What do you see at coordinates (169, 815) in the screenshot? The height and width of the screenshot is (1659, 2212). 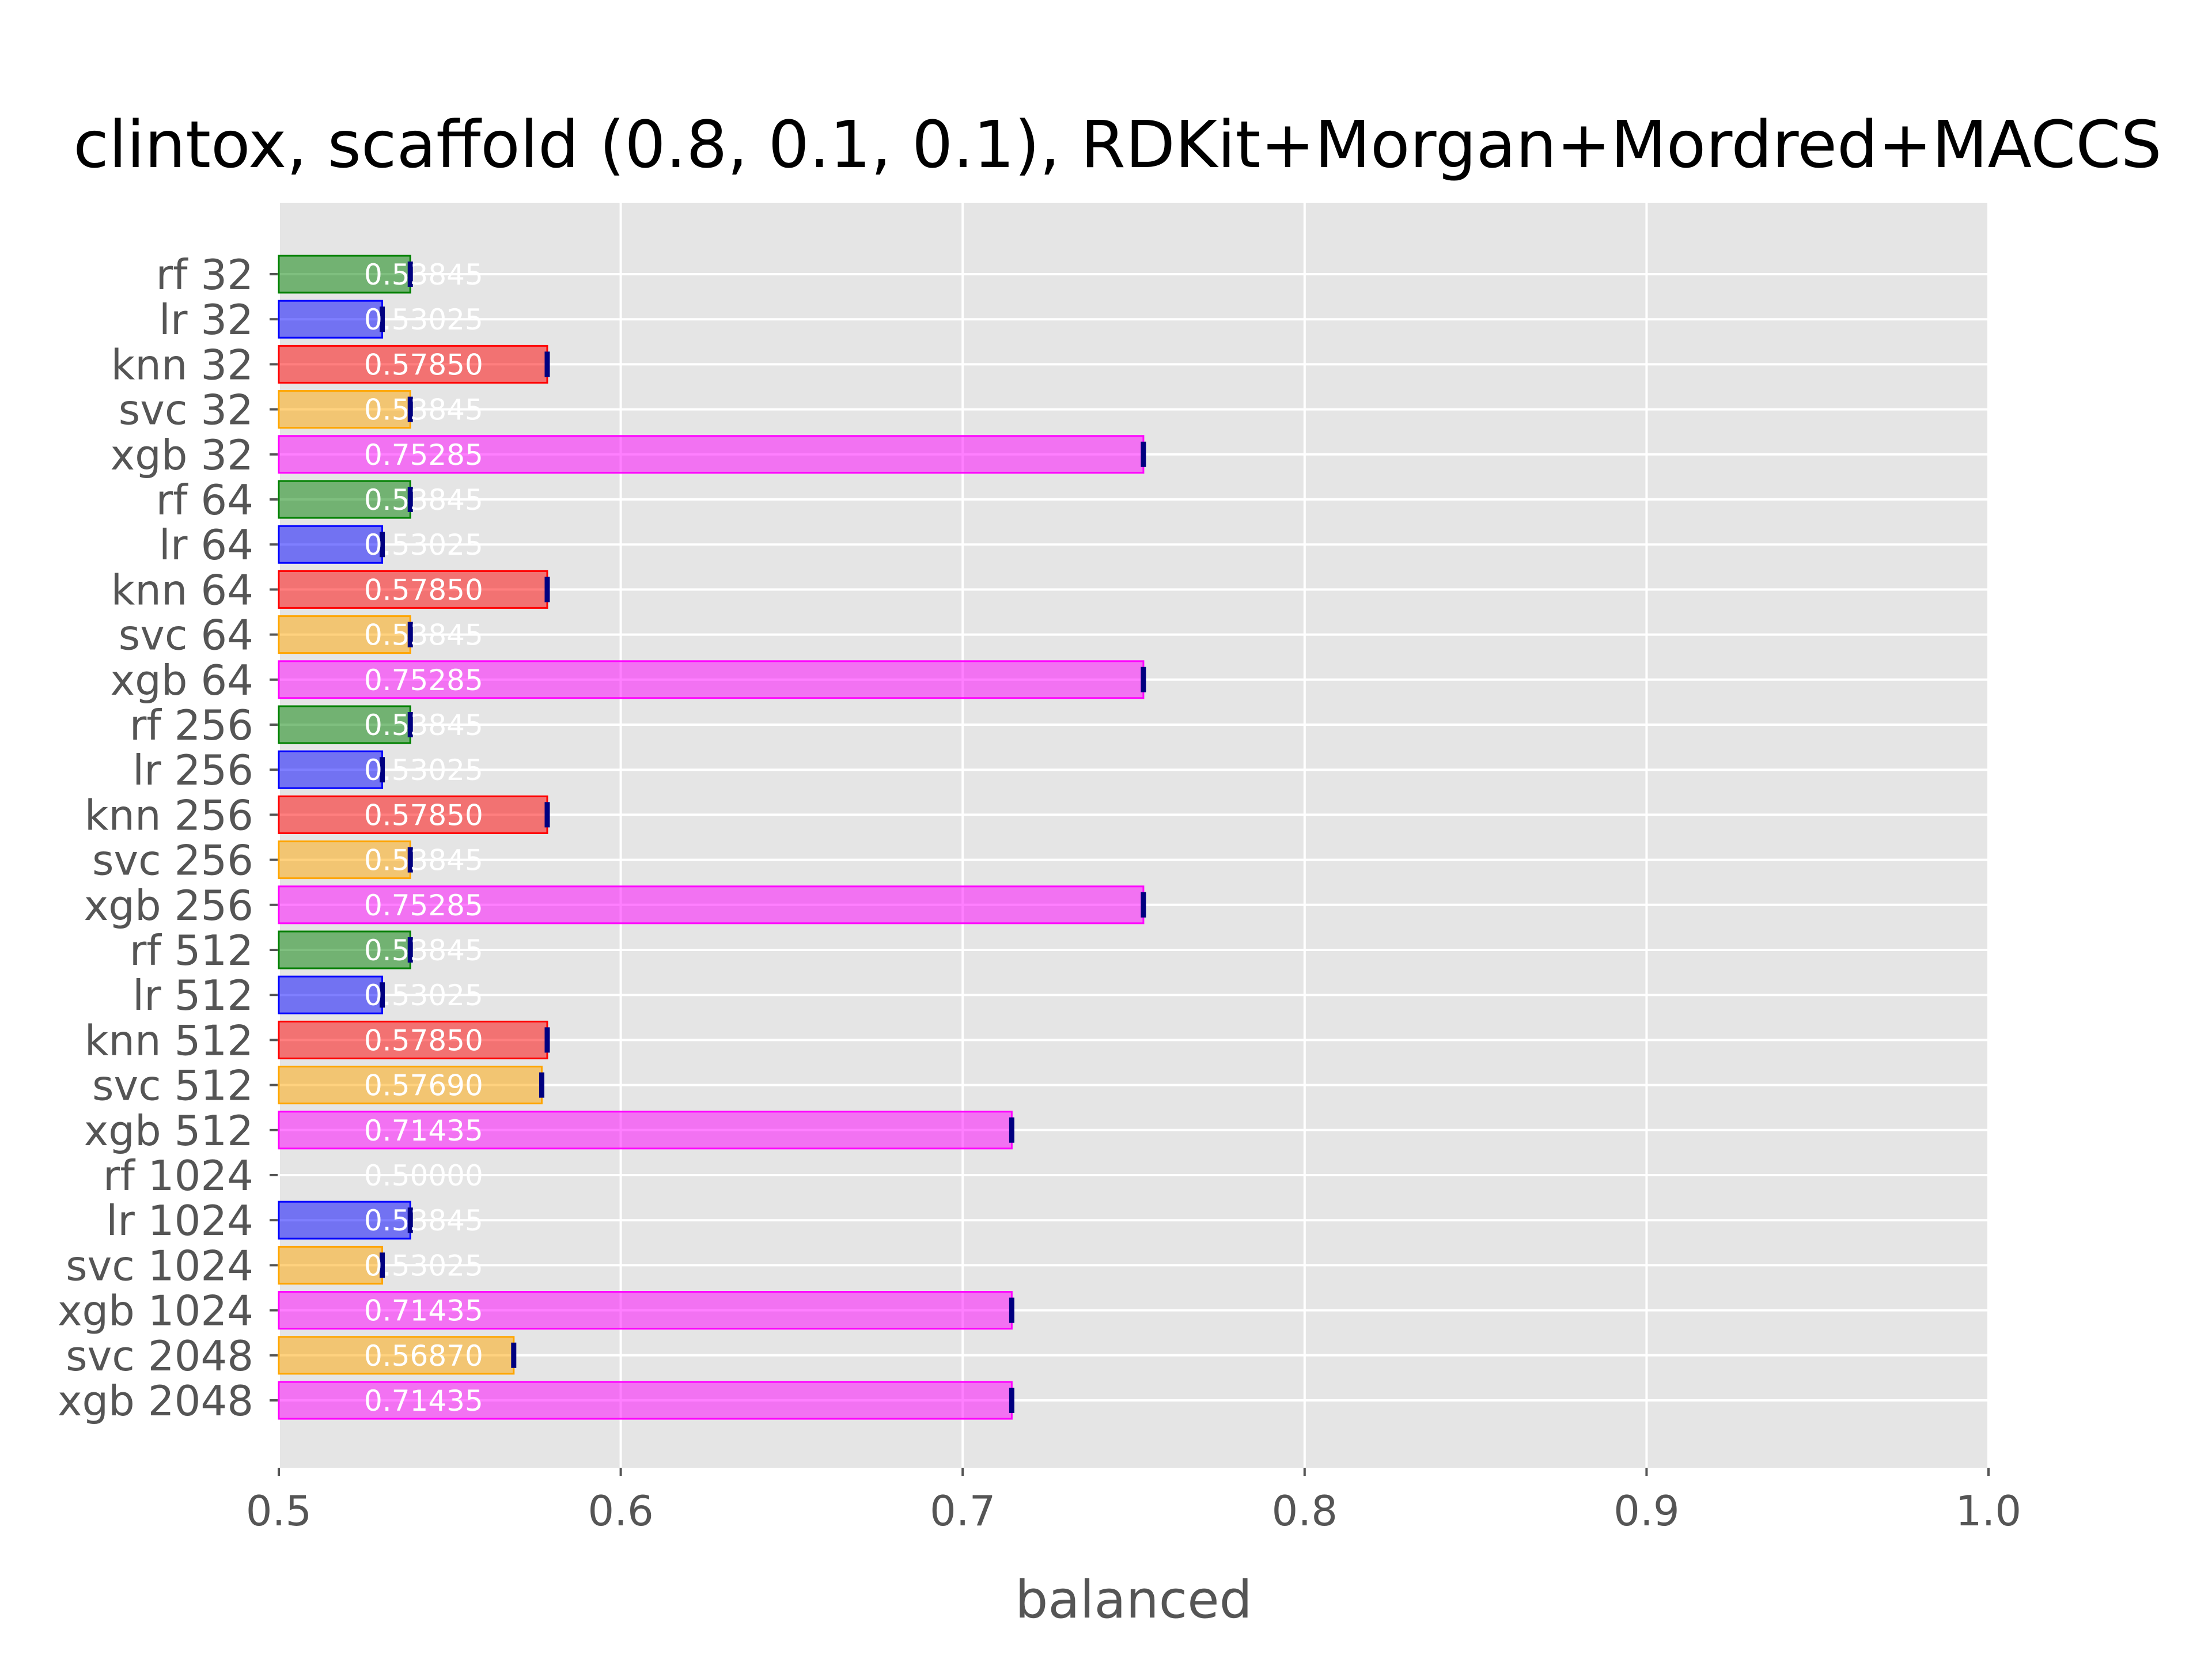 I see `y-tick-label: knn 256` at bounding box center [169, 815].